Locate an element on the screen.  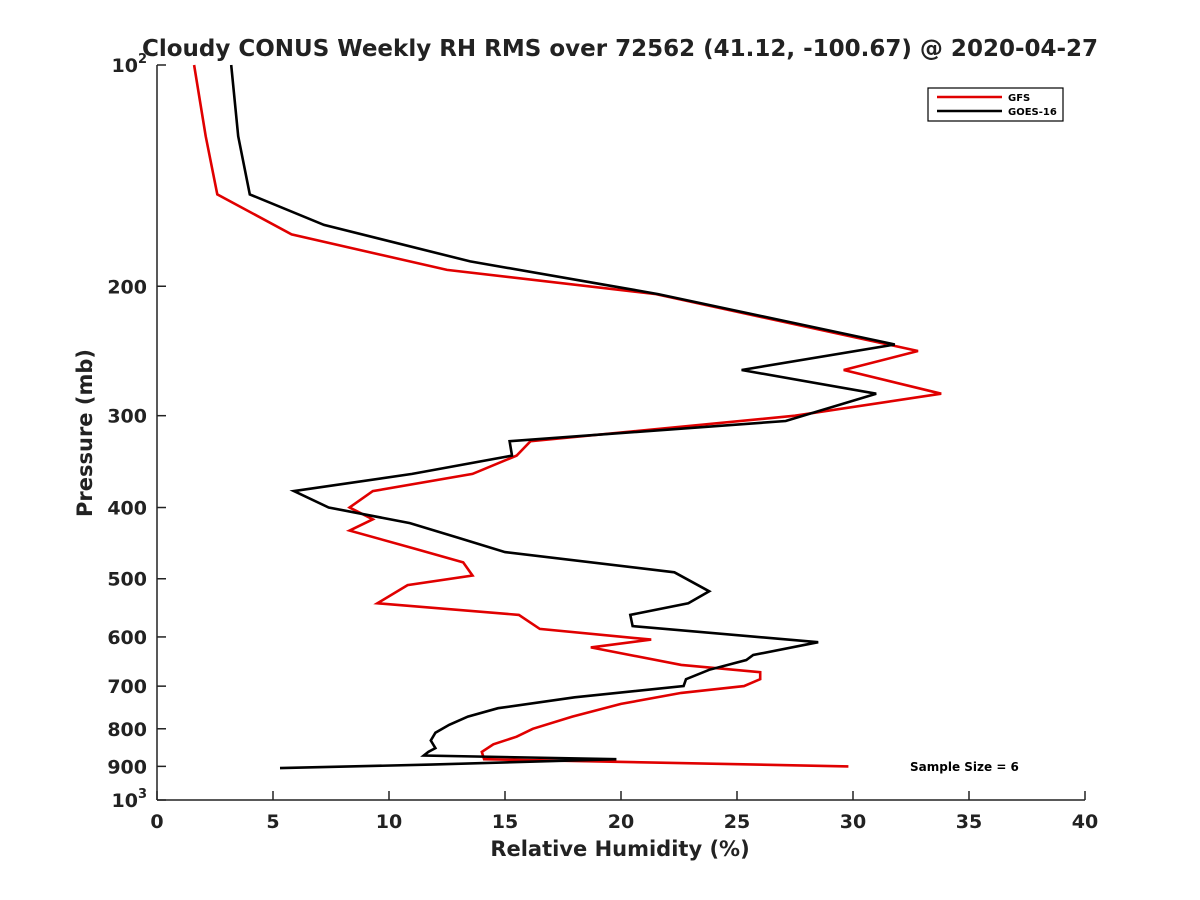
x-tick-label: 10 is located at coordinates (389, 822).